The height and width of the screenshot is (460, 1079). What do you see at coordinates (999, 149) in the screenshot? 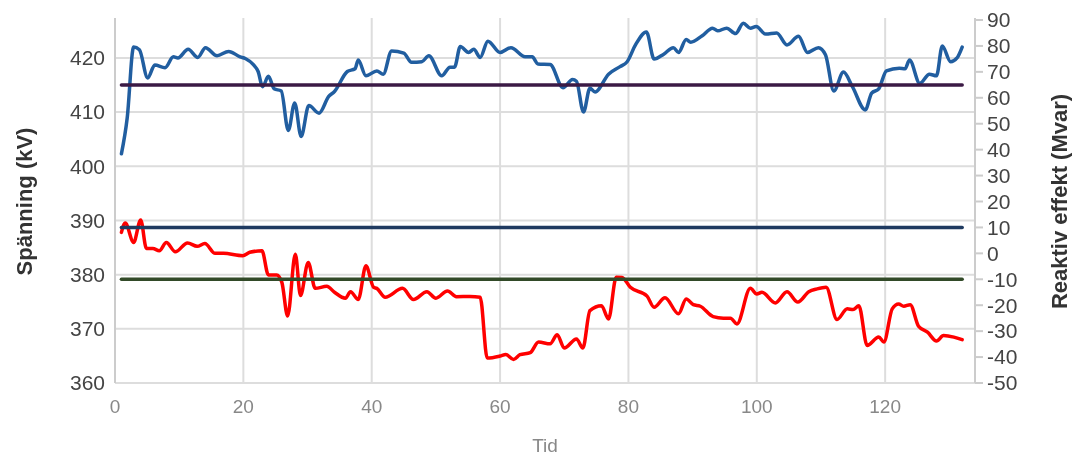
I see `y2-tick-label: 40` at bounding box center [999, 149].